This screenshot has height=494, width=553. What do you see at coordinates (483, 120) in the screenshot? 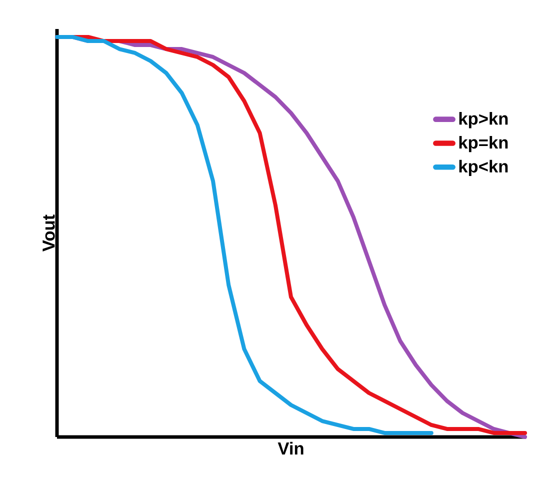
I see `legend-label: kp>kn` at bounding box center [483, 120].